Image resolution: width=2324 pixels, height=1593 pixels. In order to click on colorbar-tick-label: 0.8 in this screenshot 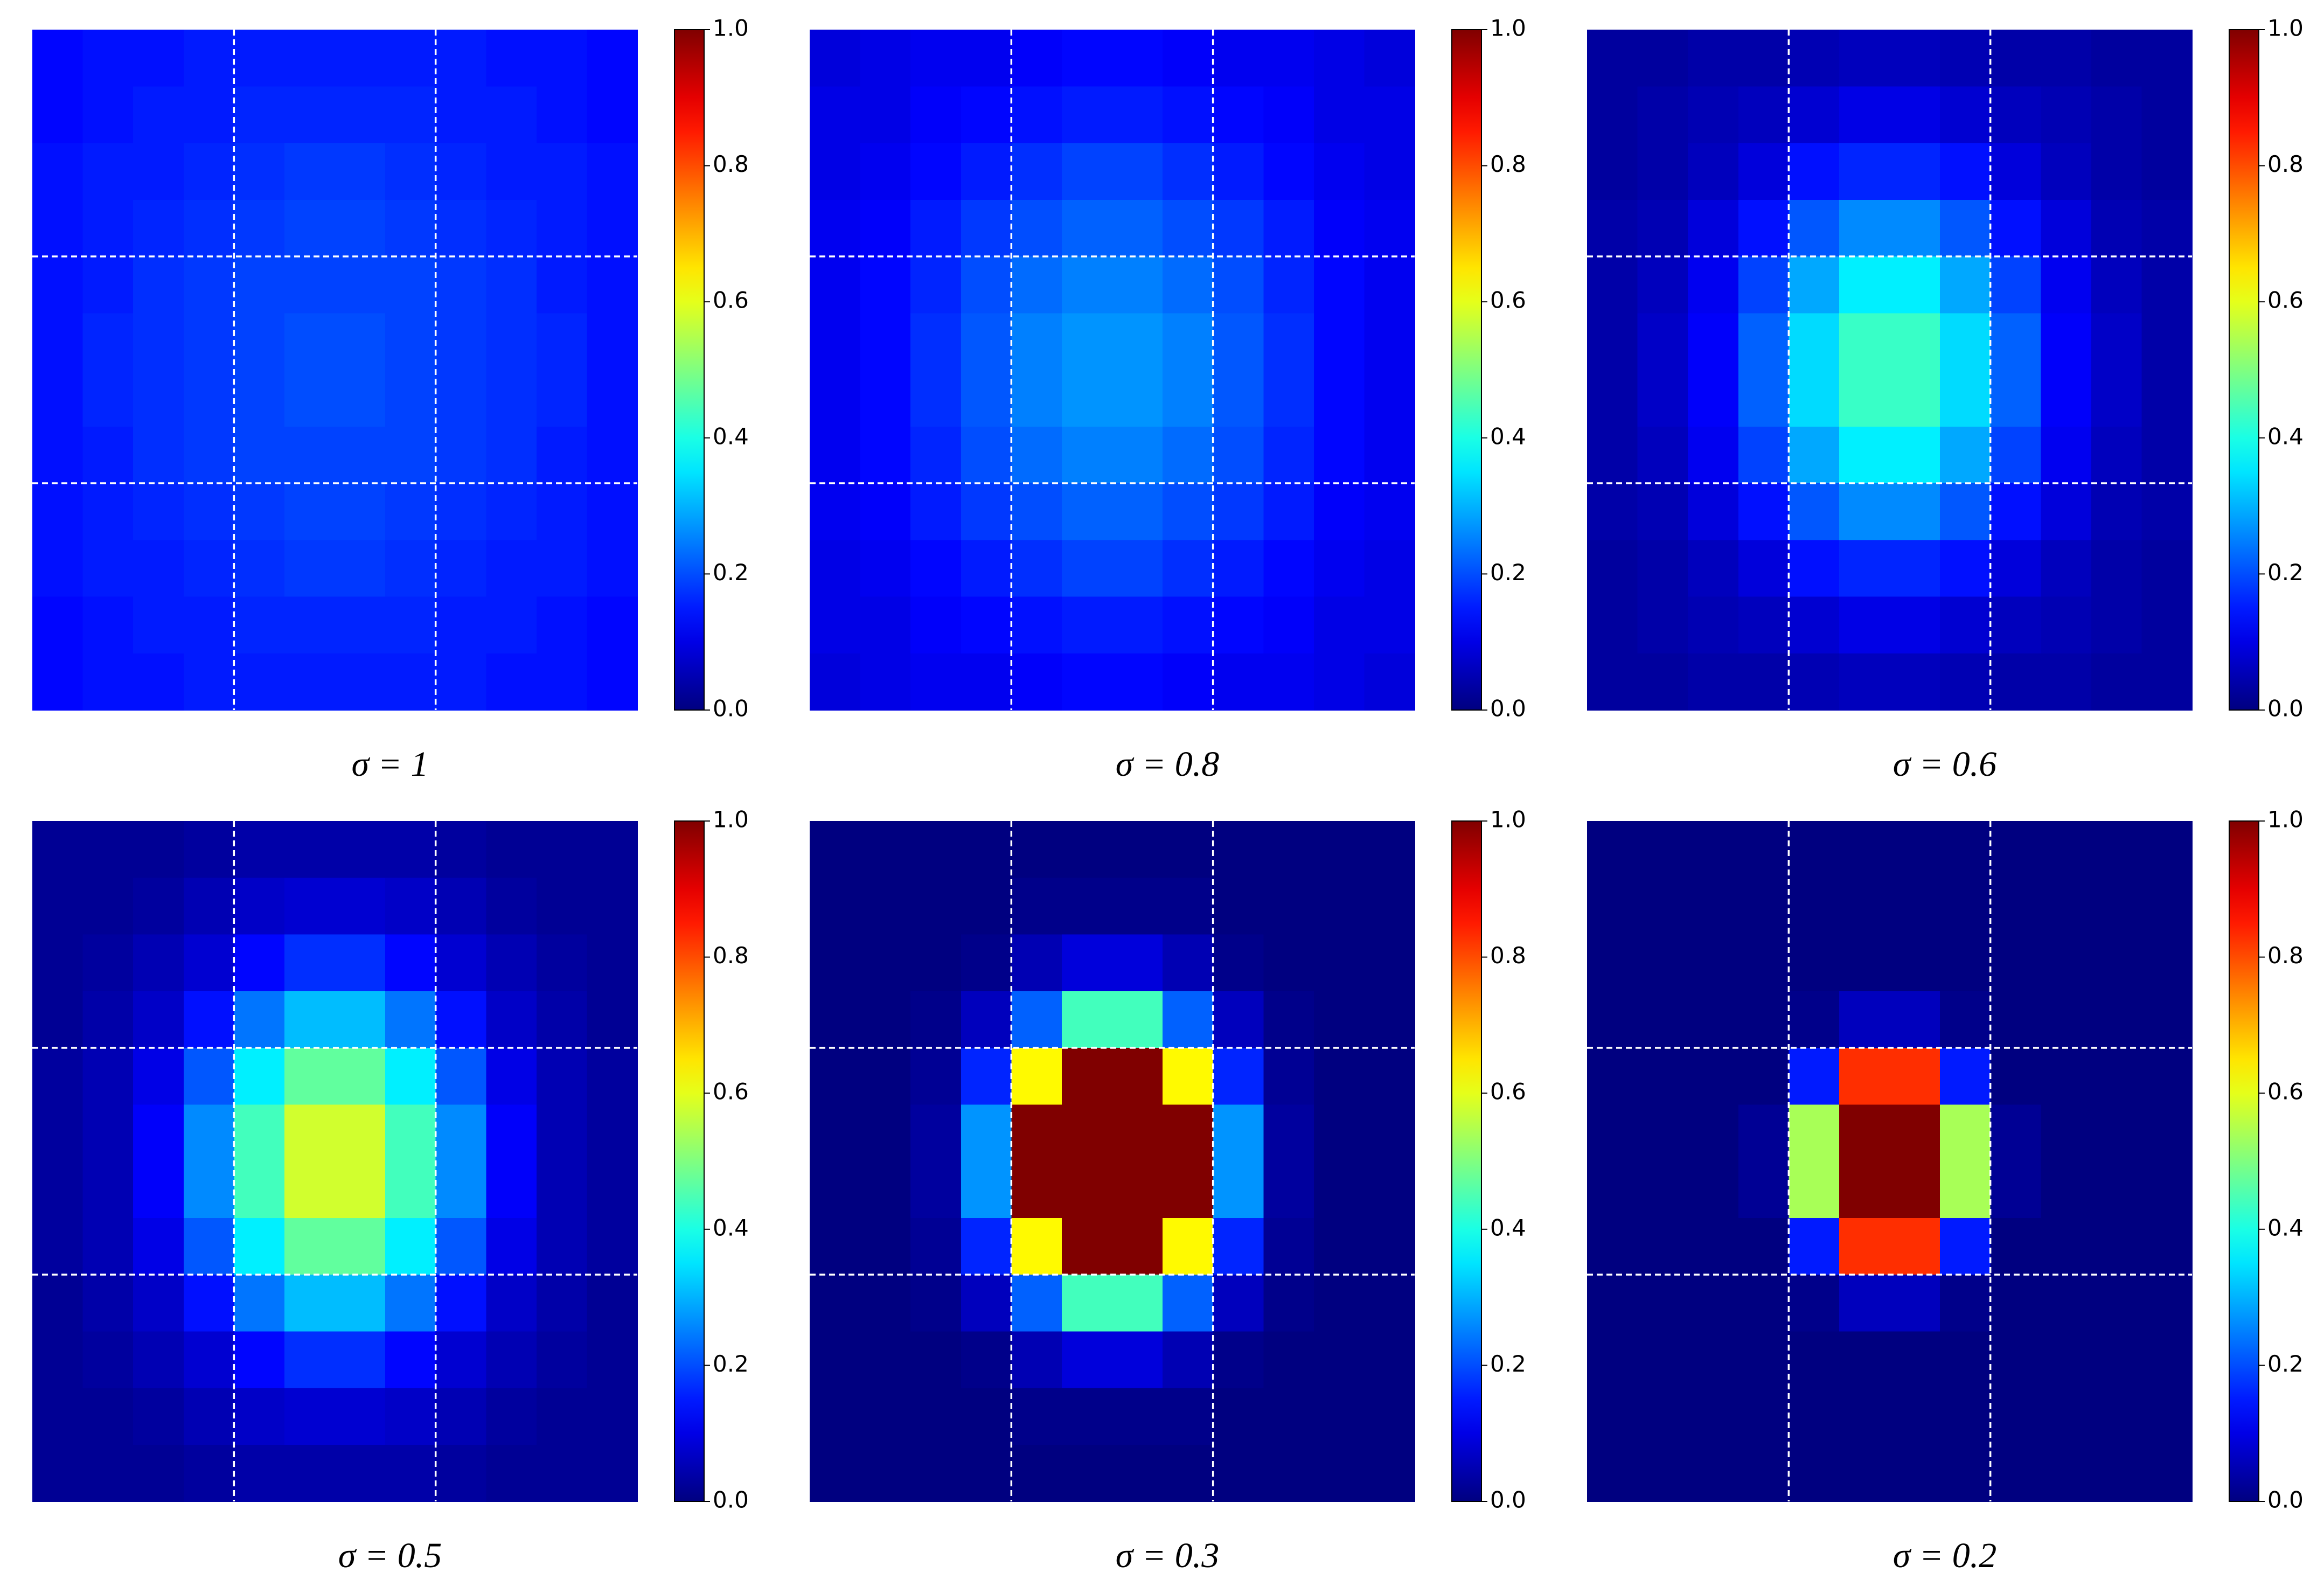, I will do `click(2285, 164)`.